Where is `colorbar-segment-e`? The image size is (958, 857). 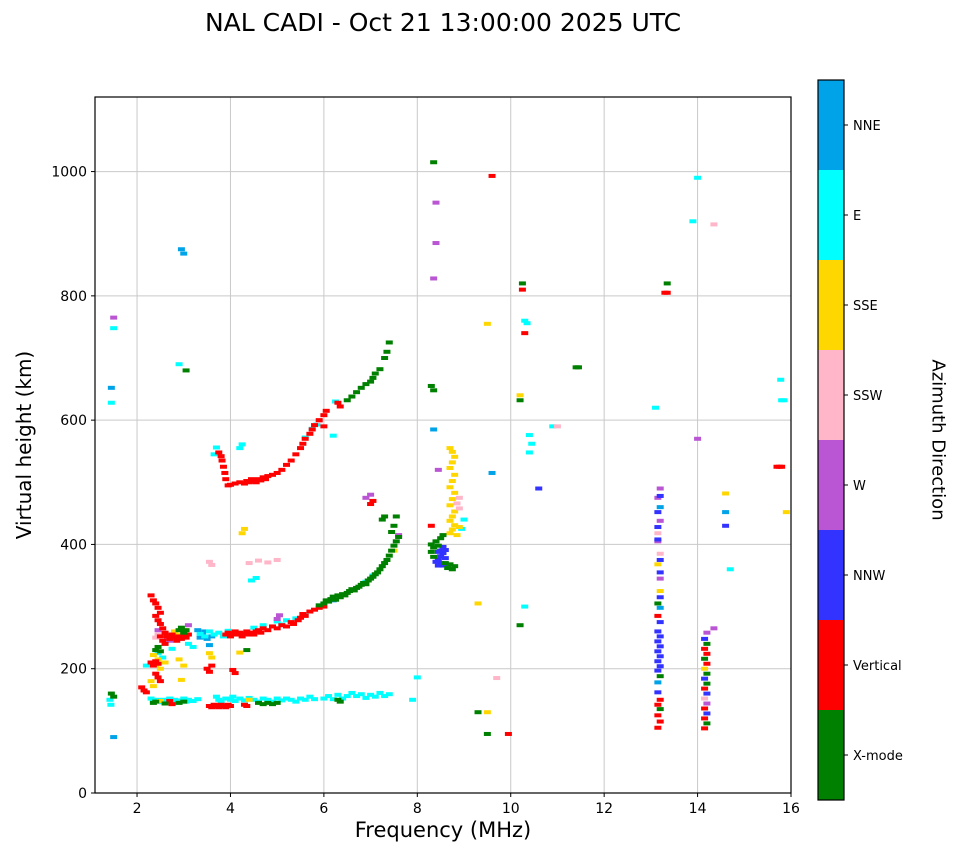
colorbar-segment-e is located at coordinates (831, 215).